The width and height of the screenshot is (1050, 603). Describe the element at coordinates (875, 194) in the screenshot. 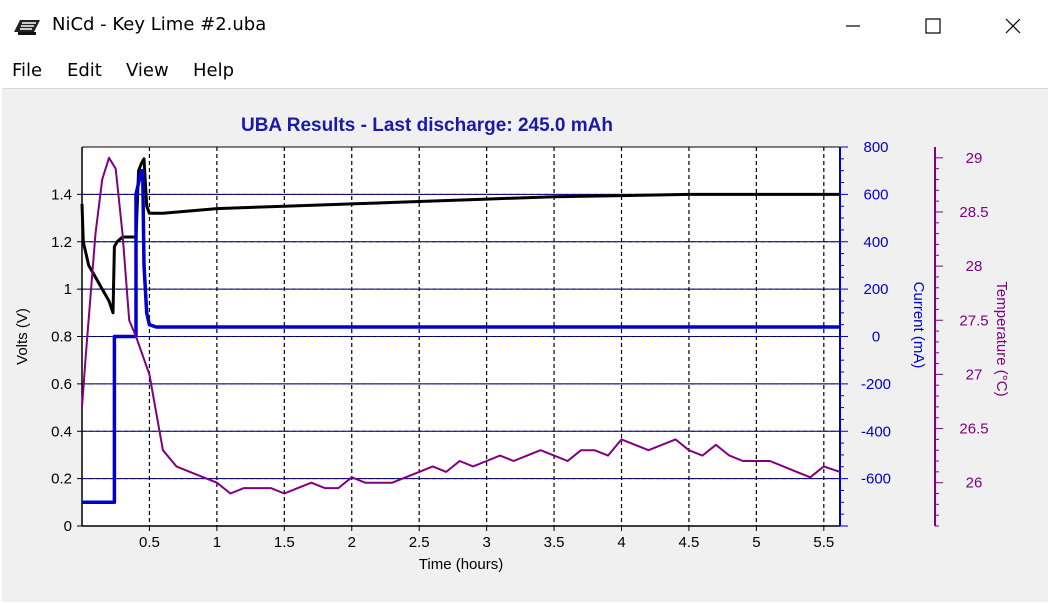

I see `current-tick-label: 600` at that location.